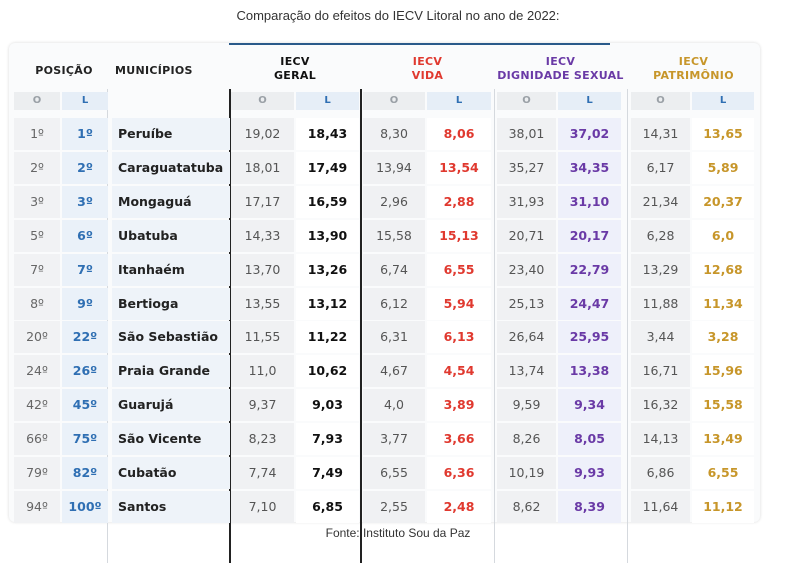  I want to click on cell-vida-o: 4,67, so click(394, 371).